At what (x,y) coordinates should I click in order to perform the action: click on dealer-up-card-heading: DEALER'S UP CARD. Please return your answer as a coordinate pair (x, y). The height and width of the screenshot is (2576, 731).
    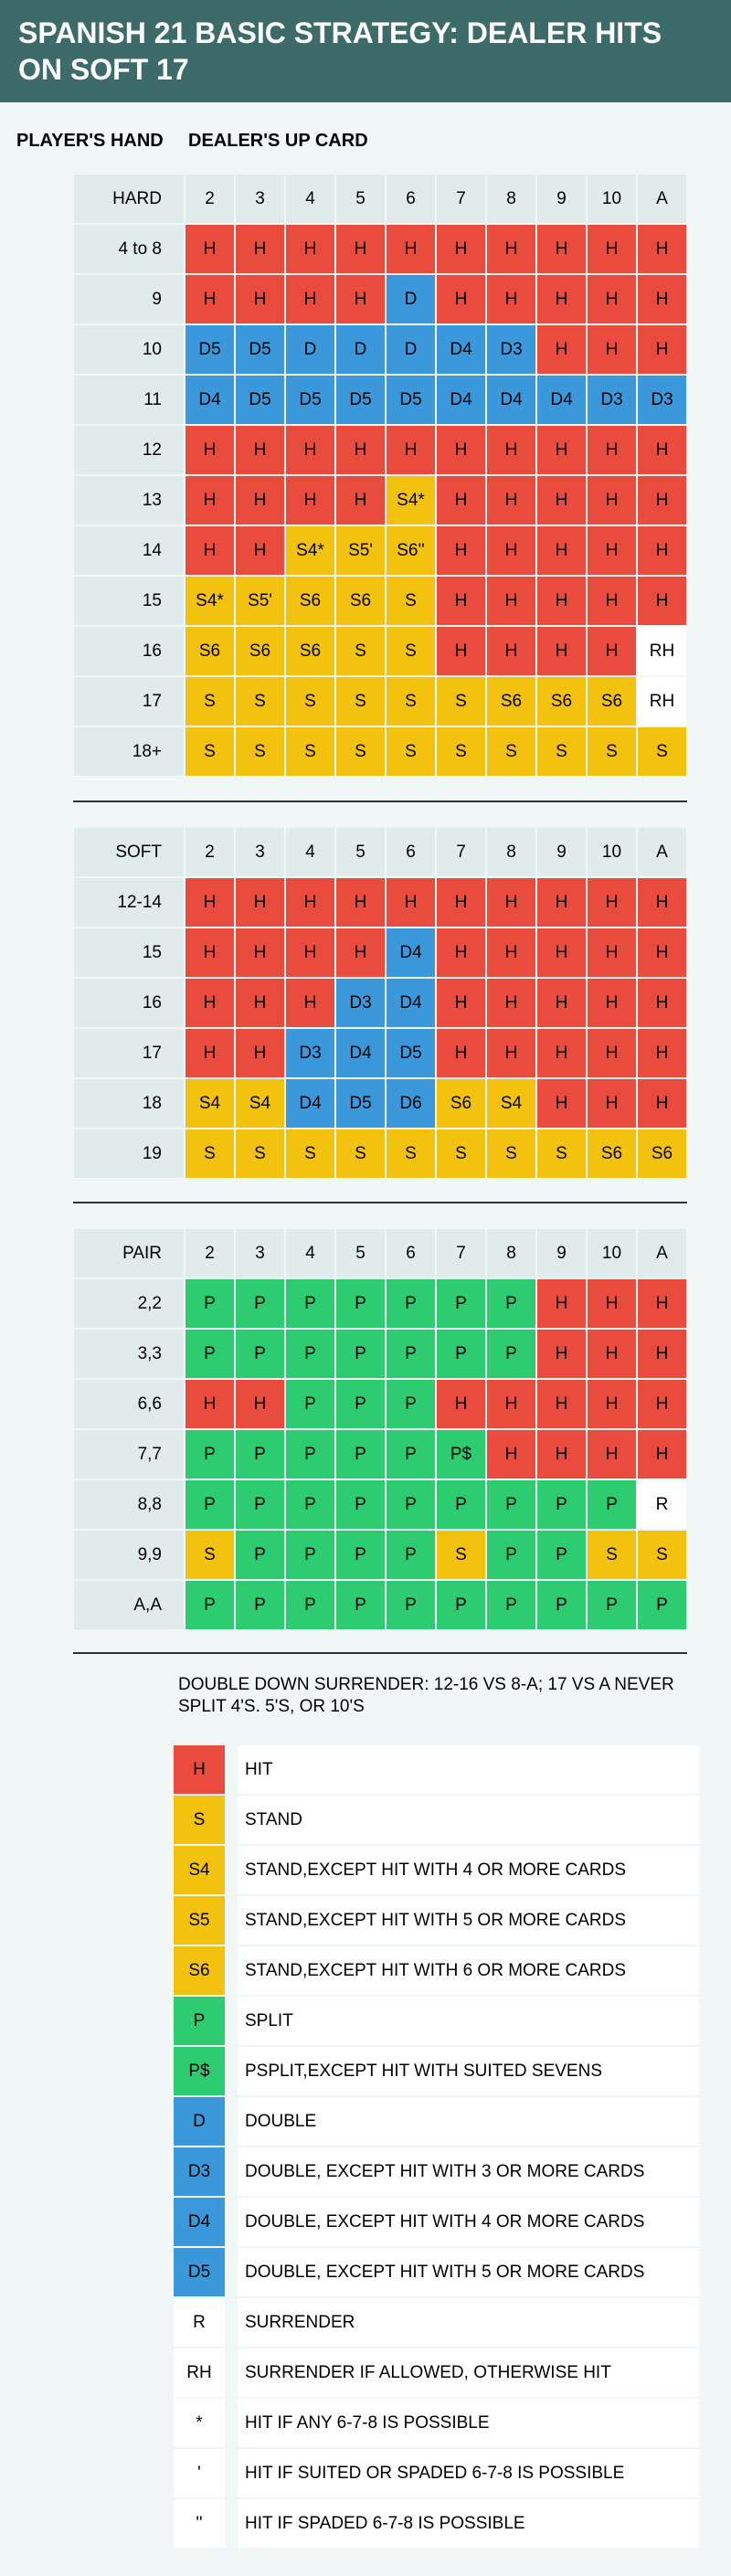
    Looking at the image, I should click on (278, 141).